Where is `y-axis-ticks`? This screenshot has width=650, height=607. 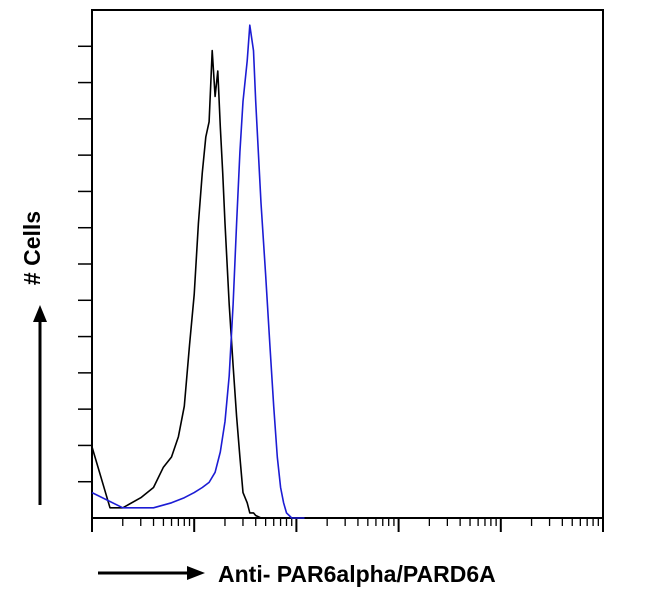
y-axis-ticks is located at coordinates (85, 264).